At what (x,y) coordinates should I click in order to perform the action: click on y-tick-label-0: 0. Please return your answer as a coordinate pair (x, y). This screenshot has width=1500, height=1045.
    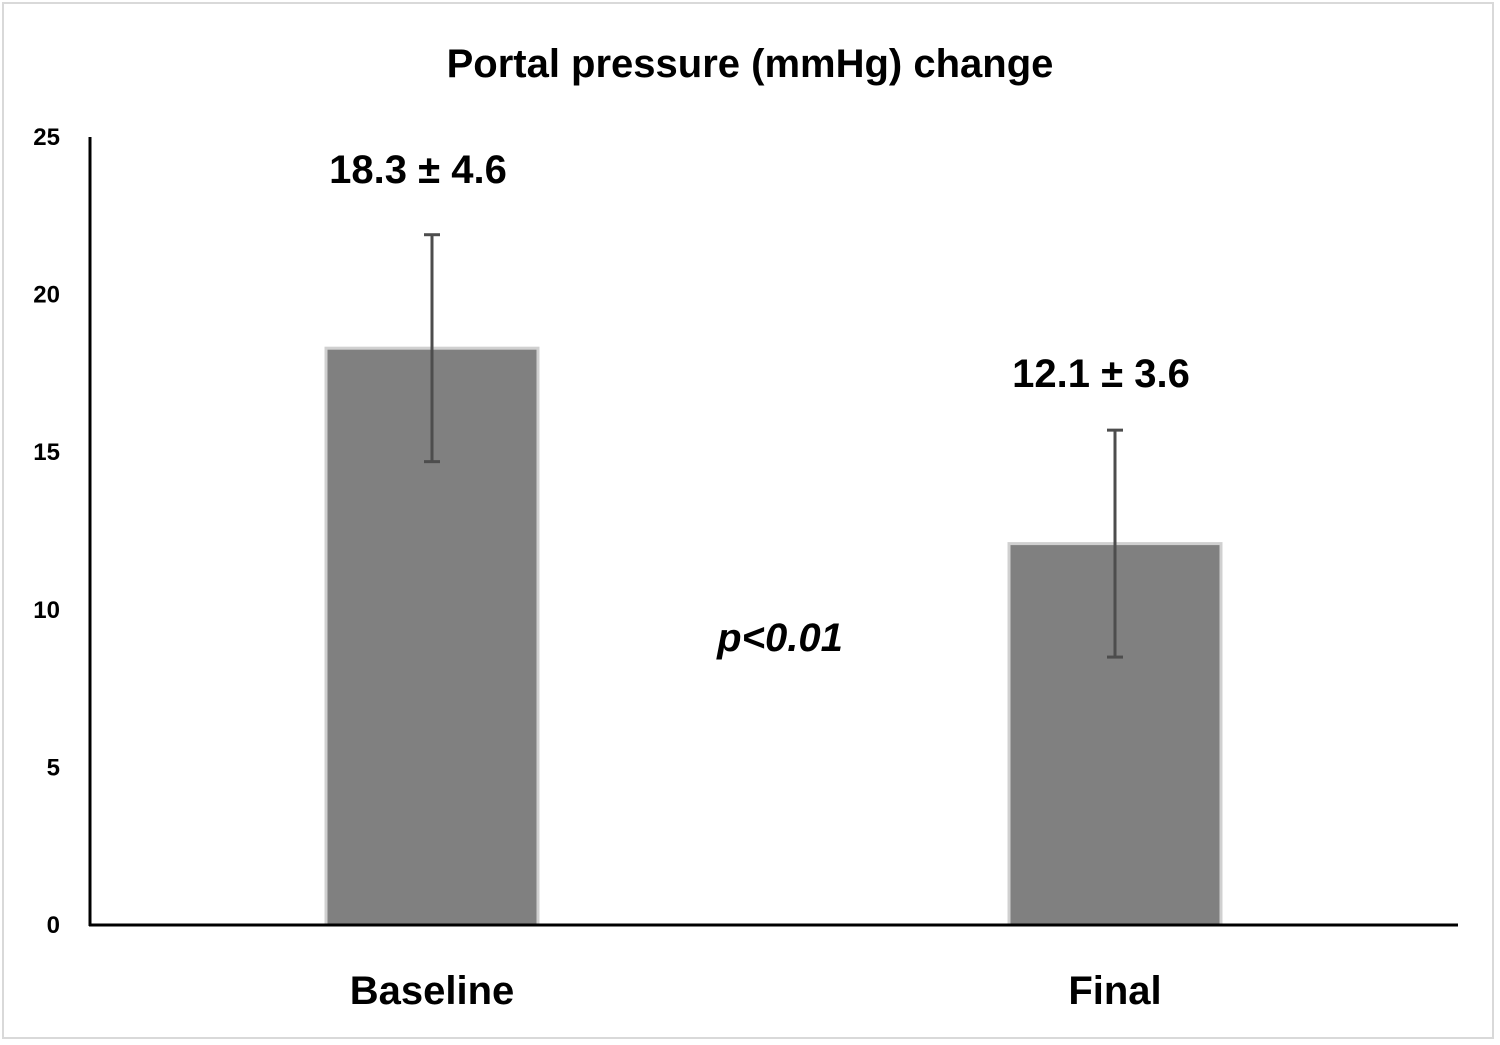
    Looking at the image, I should click on (53, 925).